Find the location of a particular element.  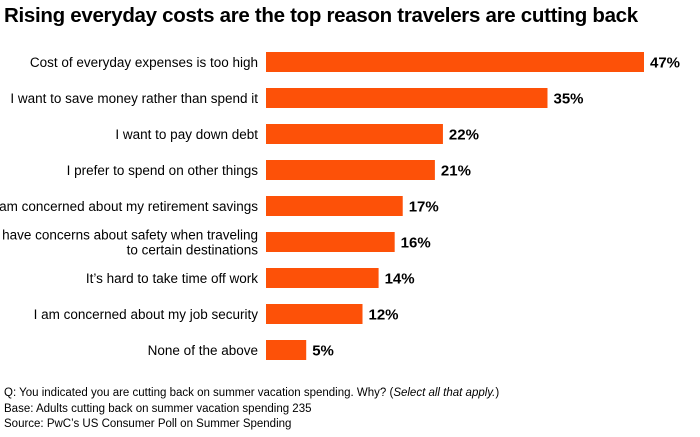

value-label: 16% is located at coordinates (416, 243).